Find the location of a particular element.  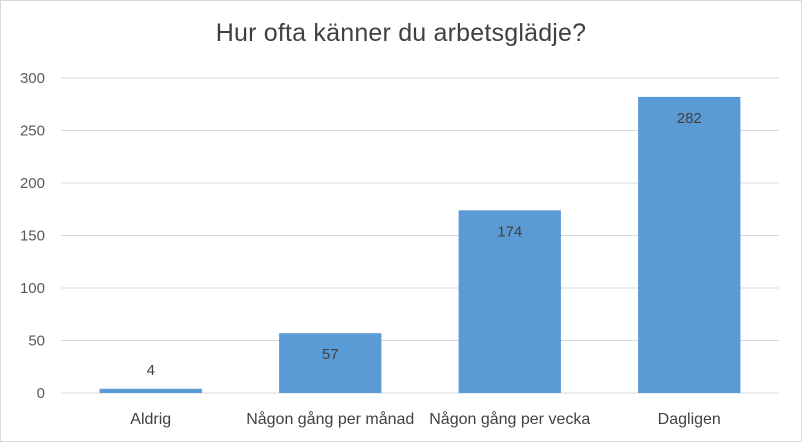

data-label: 57 is located at coordinates (330, 354).